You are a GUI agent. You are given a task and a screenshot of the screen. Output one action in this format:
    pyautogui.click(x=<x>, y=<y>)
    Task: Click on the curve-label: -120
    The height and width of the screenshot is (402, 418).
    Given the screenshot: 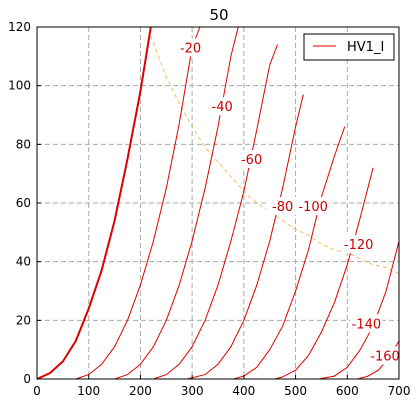 What is the action you would take?
    pyautogui.click(x=359, y=245)
    